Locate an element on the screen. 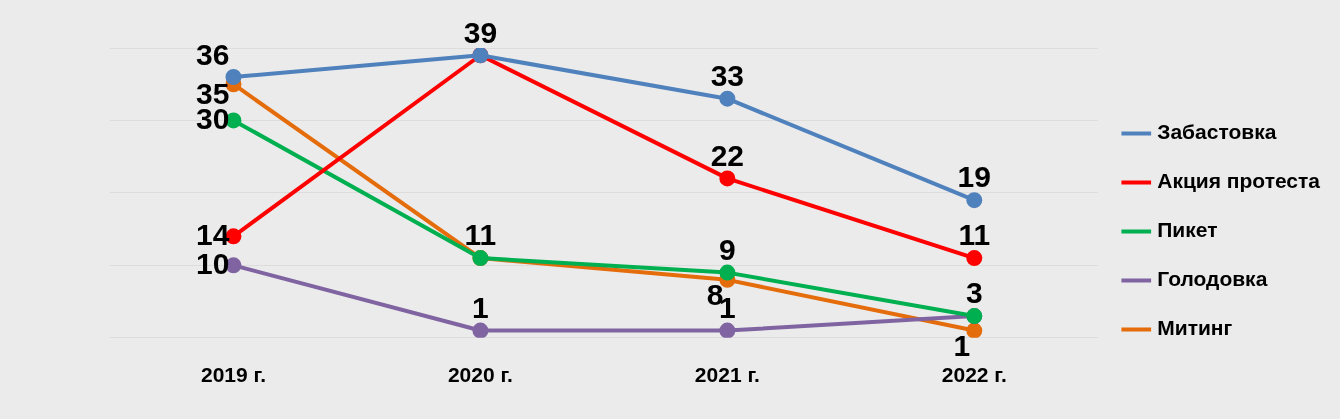 The height and width of the screenshot is (419, 1340). x-tick-label: 2020 г. is located at coordinates (480, 375).